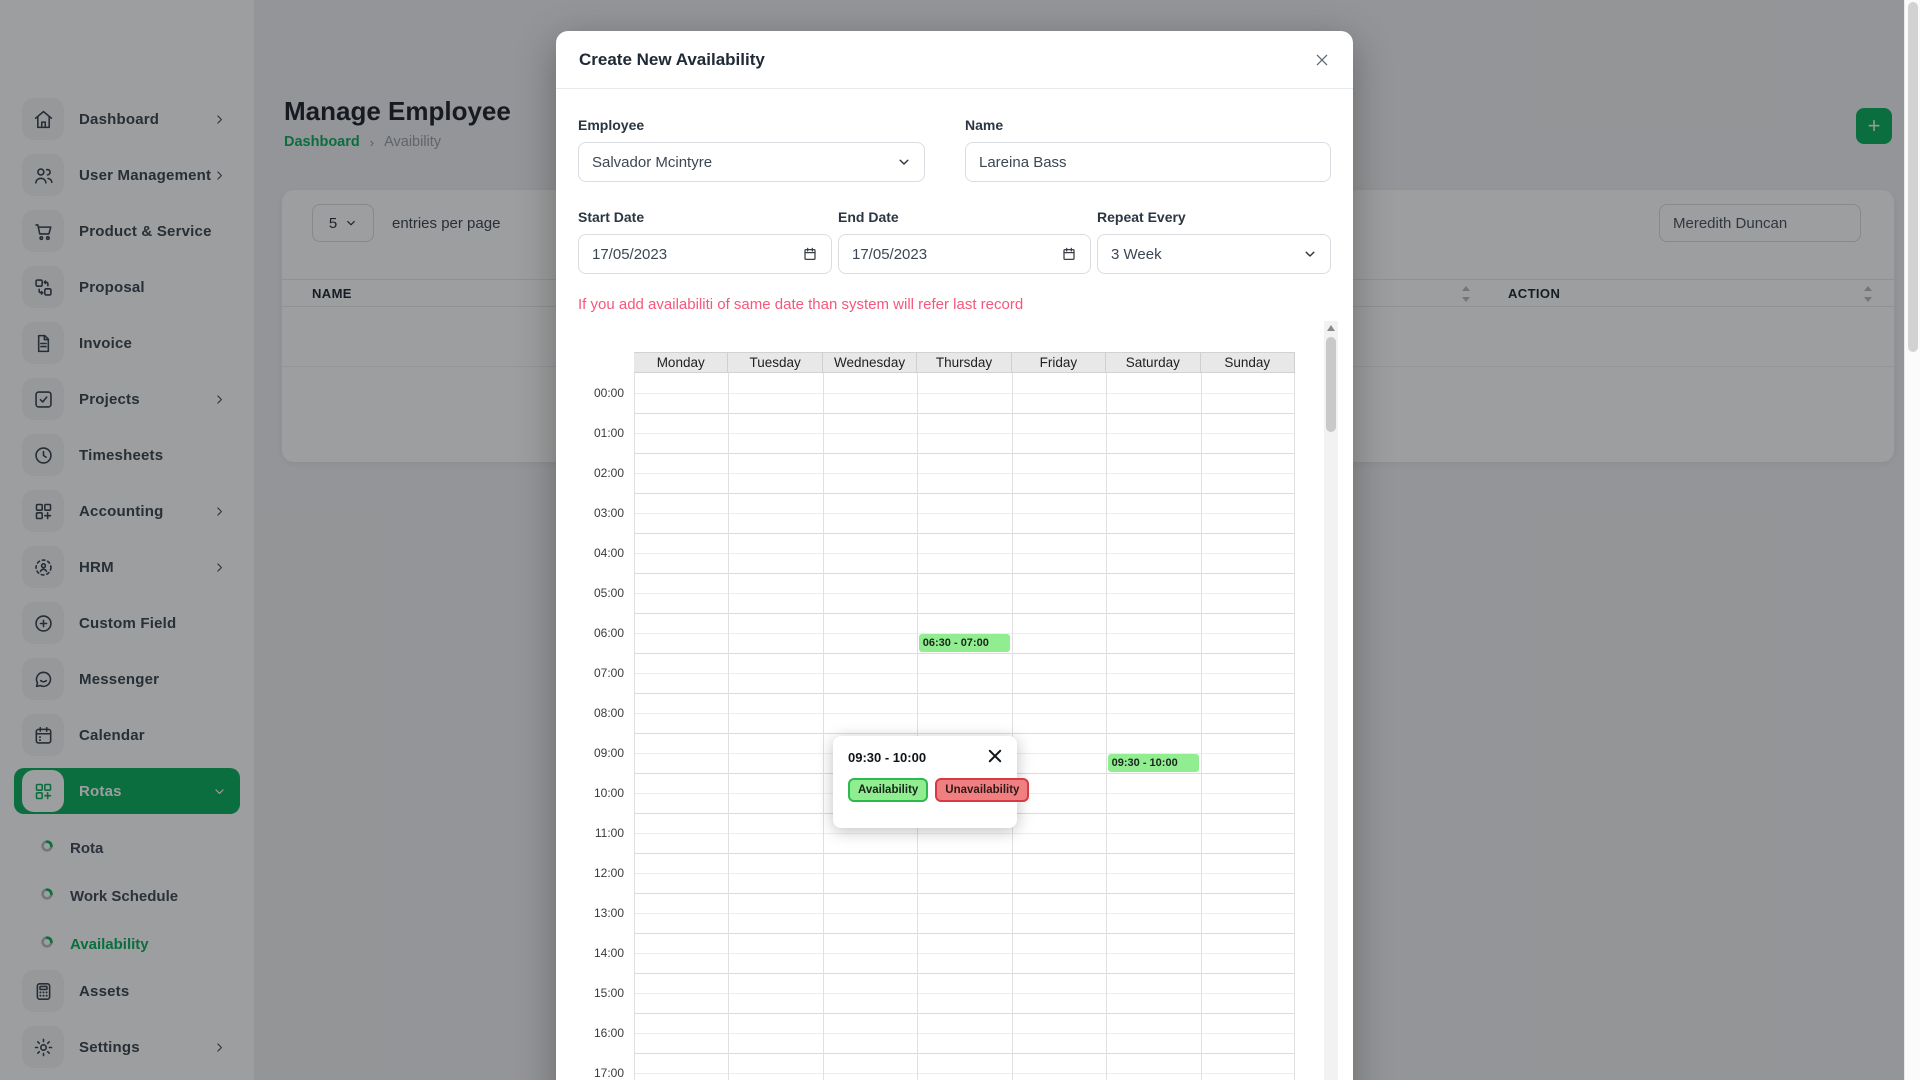 This screenshot has height=1080, width=1920. Describe the element at coordinates (109, 1047) in the screenshot. I see `sidebar-item-label: Settings` at that location.